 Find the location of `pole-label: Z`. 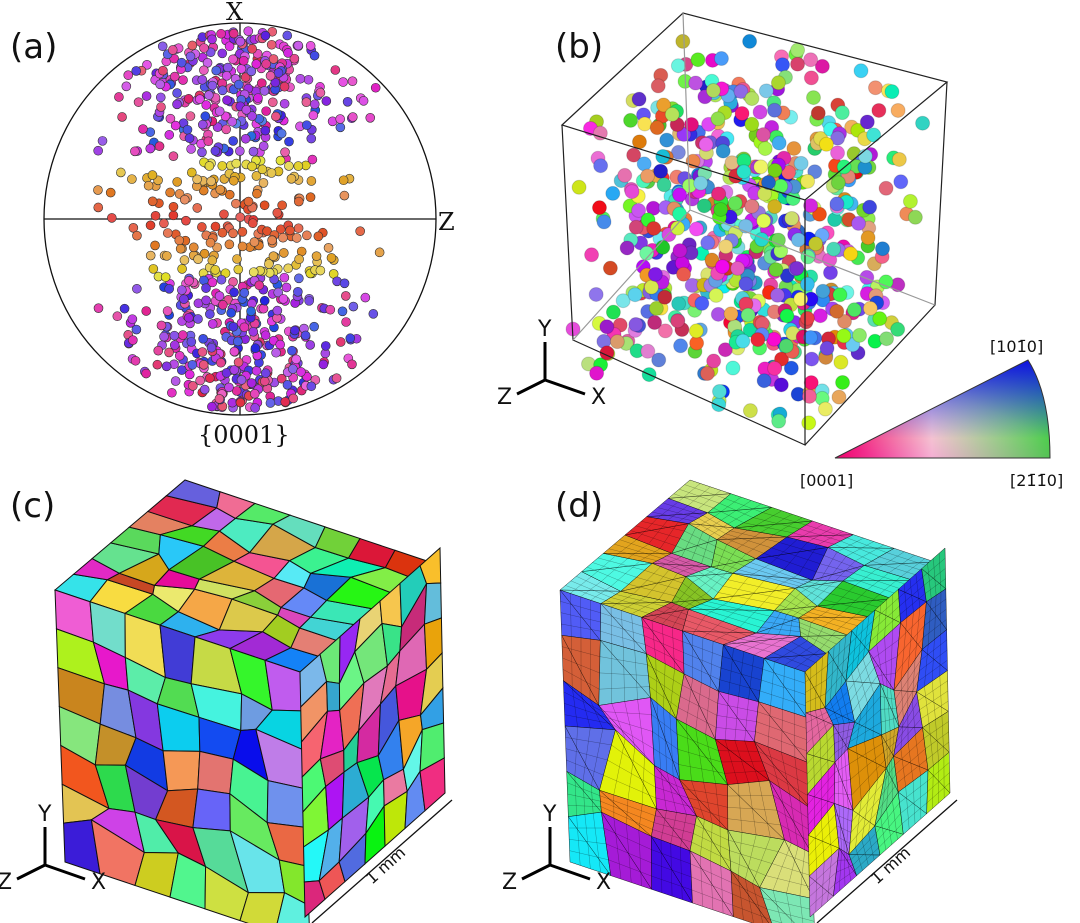

pole-label: Z is located at coordinates (446, 222).